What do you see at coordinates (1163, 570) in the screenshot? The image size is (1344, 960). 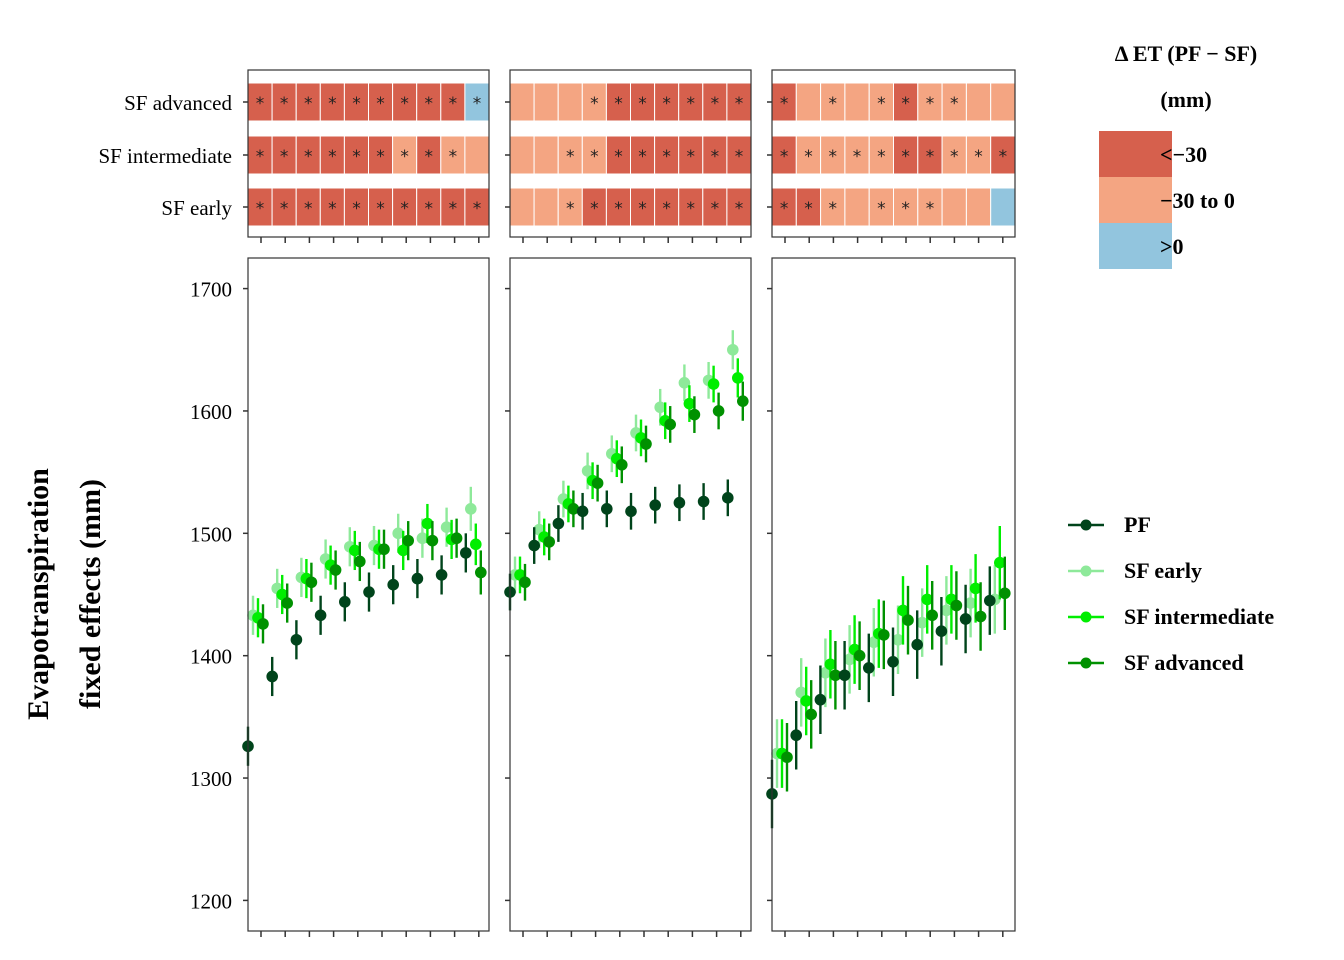 I see `legend-label-sf-early: SF early` at bounding box center [1163, 570].